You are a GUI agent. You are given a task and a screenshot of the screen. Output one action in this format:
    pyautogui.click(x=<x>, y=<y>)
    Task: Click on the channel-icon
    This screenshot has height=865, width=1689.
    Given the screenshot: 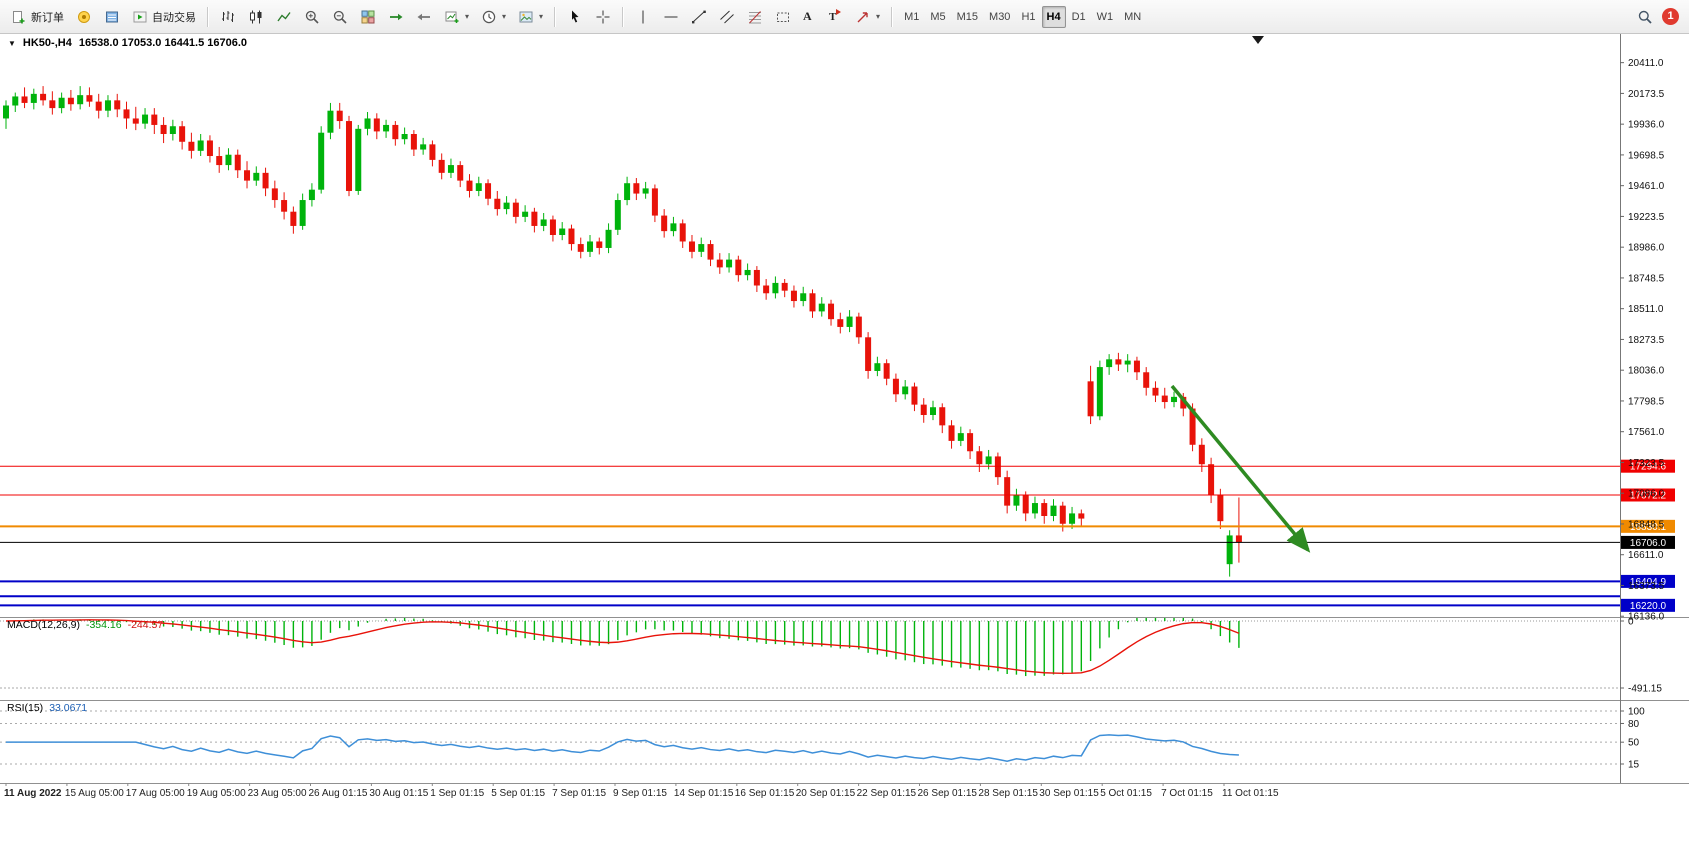 What is the action you would take?
    pyautogui.click(x=727, y=16)
    